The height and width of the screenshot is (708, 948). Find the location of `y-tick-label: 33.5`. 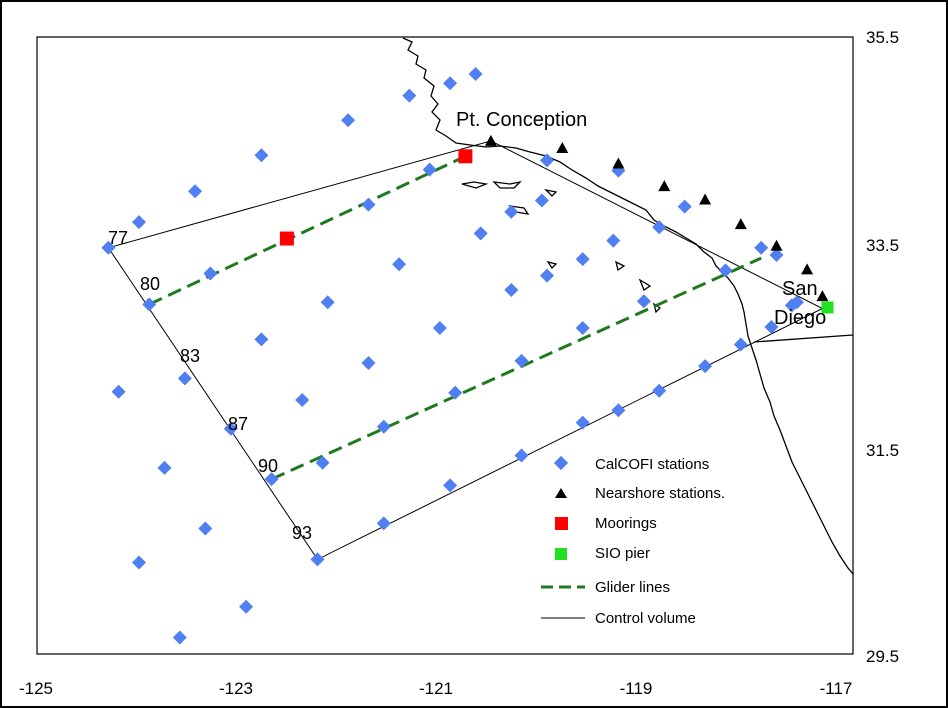

y-tick-label: 33.5 is located at coordinates (882, 245).